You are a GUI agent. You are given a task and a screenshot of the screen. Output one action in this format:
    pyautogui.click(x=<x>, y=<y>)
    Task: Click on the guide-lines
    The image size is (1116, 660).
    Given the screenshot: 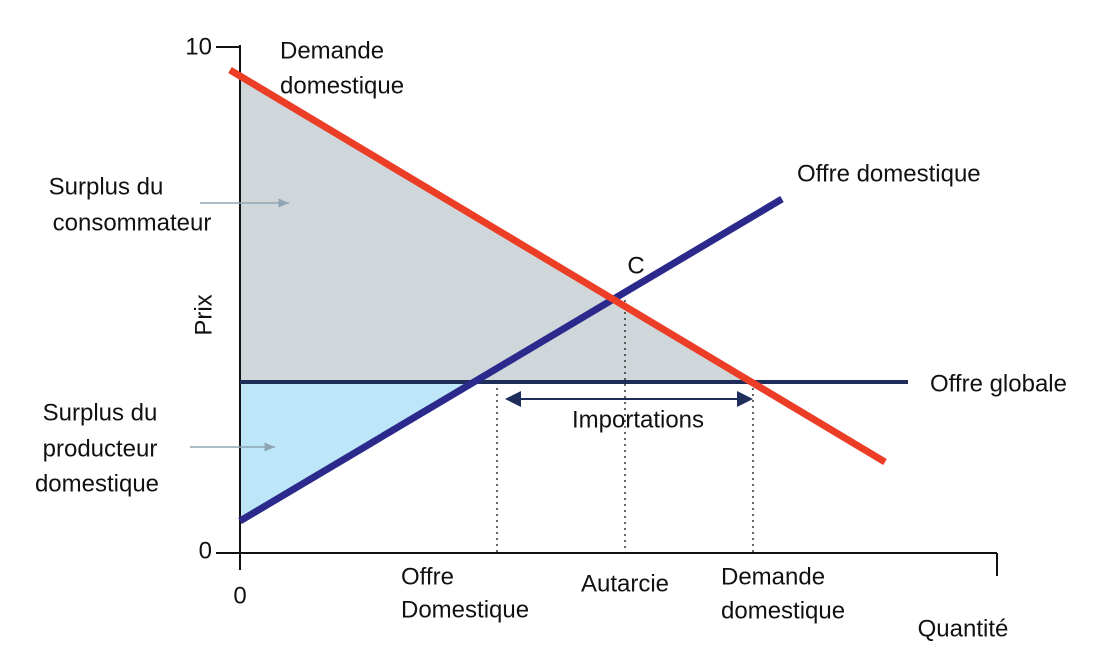 What is the action you would take?
    pyautogui.click(x=625, y=426)
    